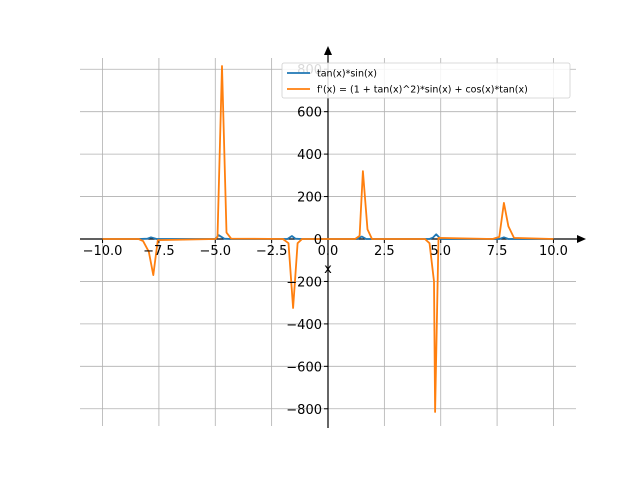 Image resolution: width=640 pixels, height=480 pixels. What do you see at coordinates (304, 325) in the screenshot?
I see `y-tick-label: −400` at bounding box center [304, 325].